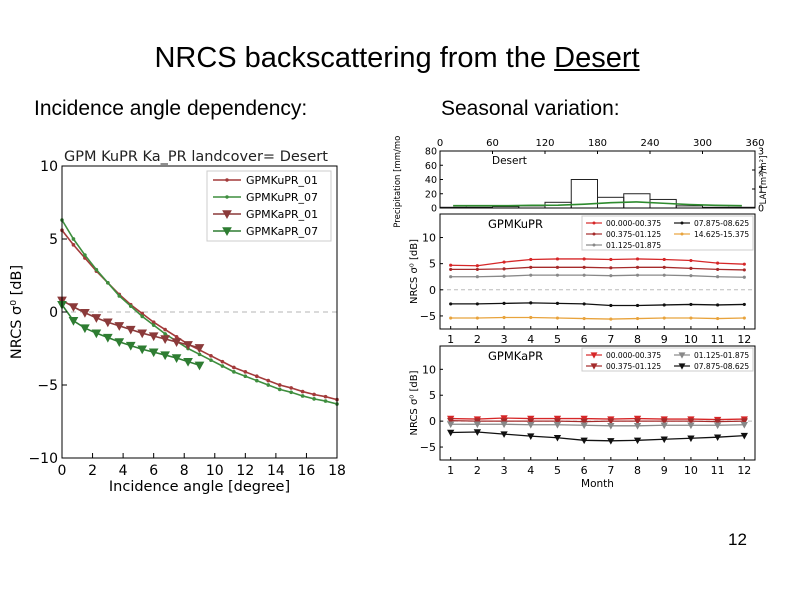  I want to click on x-tick-label: 0, so click(62, 471).